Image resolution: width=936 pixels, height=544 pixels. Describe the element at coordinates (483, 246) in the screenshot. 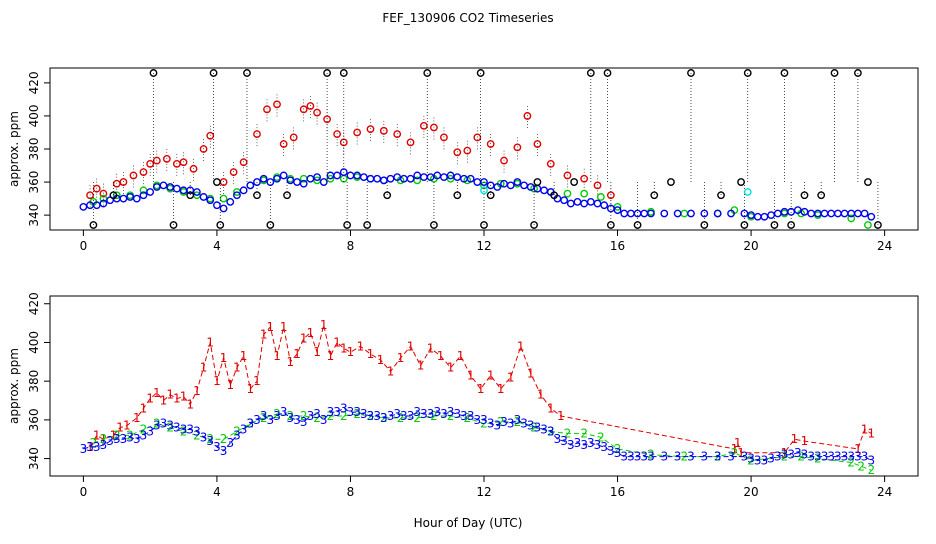

I see `top-x-tick-label: 12` at that location.